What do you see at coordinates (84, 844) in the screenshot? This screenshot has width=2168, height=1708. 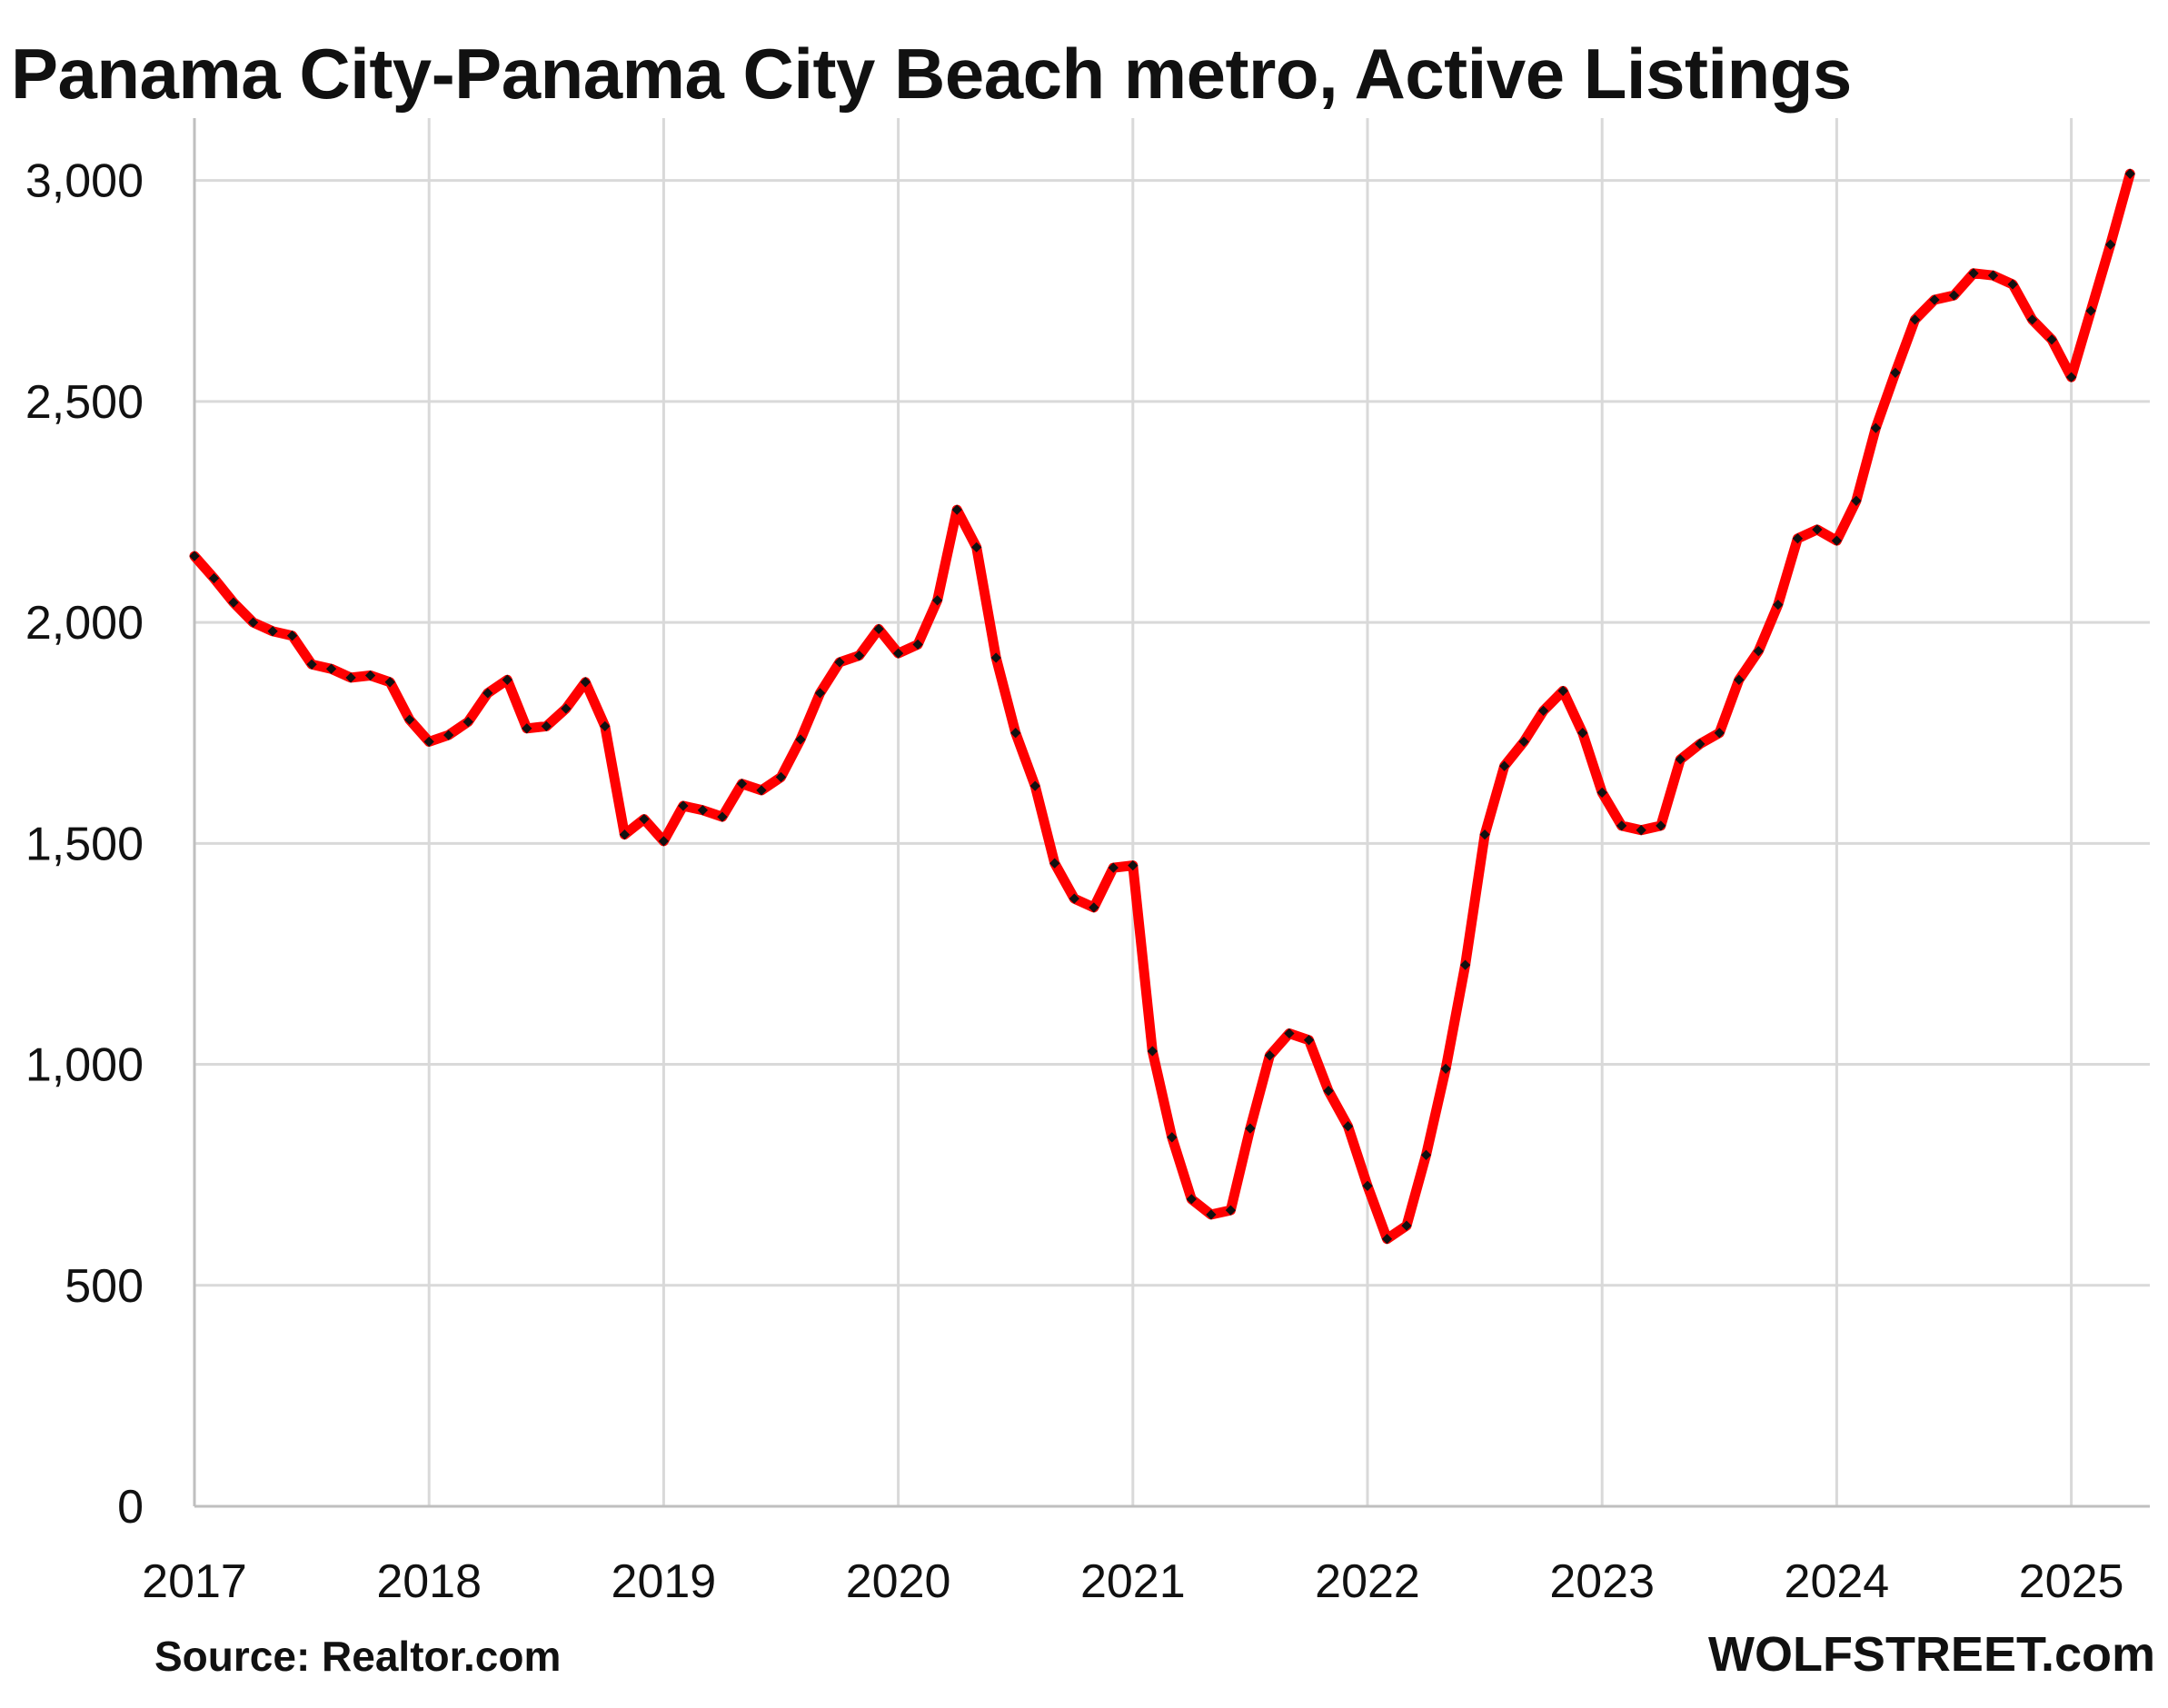 I see `y-tick-label: 1,500` at bounding box center [84, 844].